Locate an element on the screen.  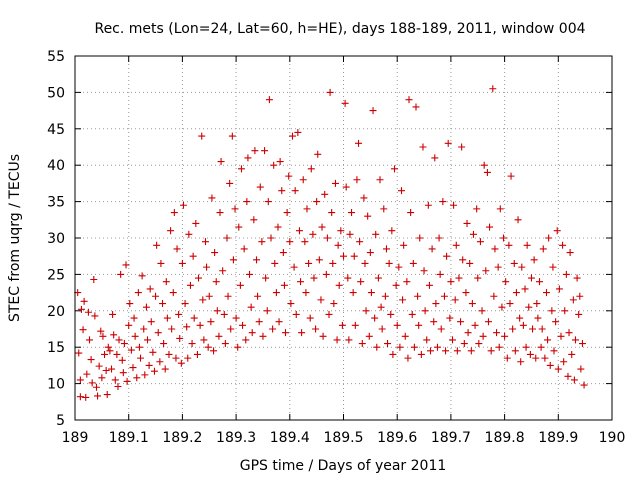
x-axis-label: GPS time / Days of year 2011 is located at coordinates (343, 466).